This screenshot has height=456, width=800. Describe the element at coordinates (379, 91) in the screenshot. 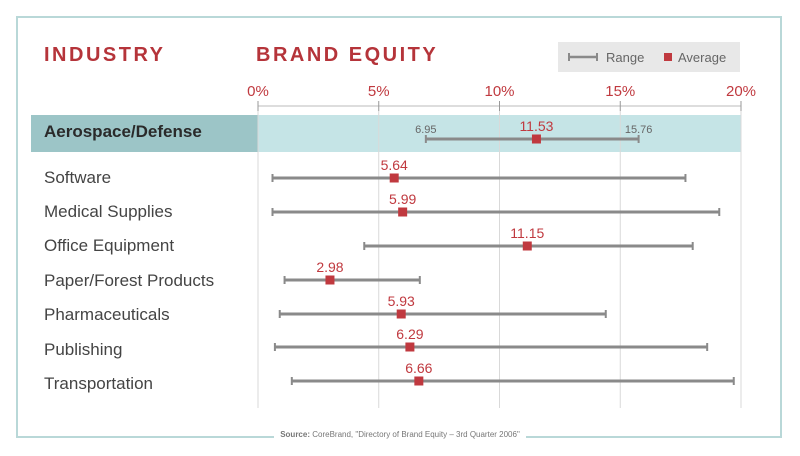

I see `x-tick-label: 5%` at that location.